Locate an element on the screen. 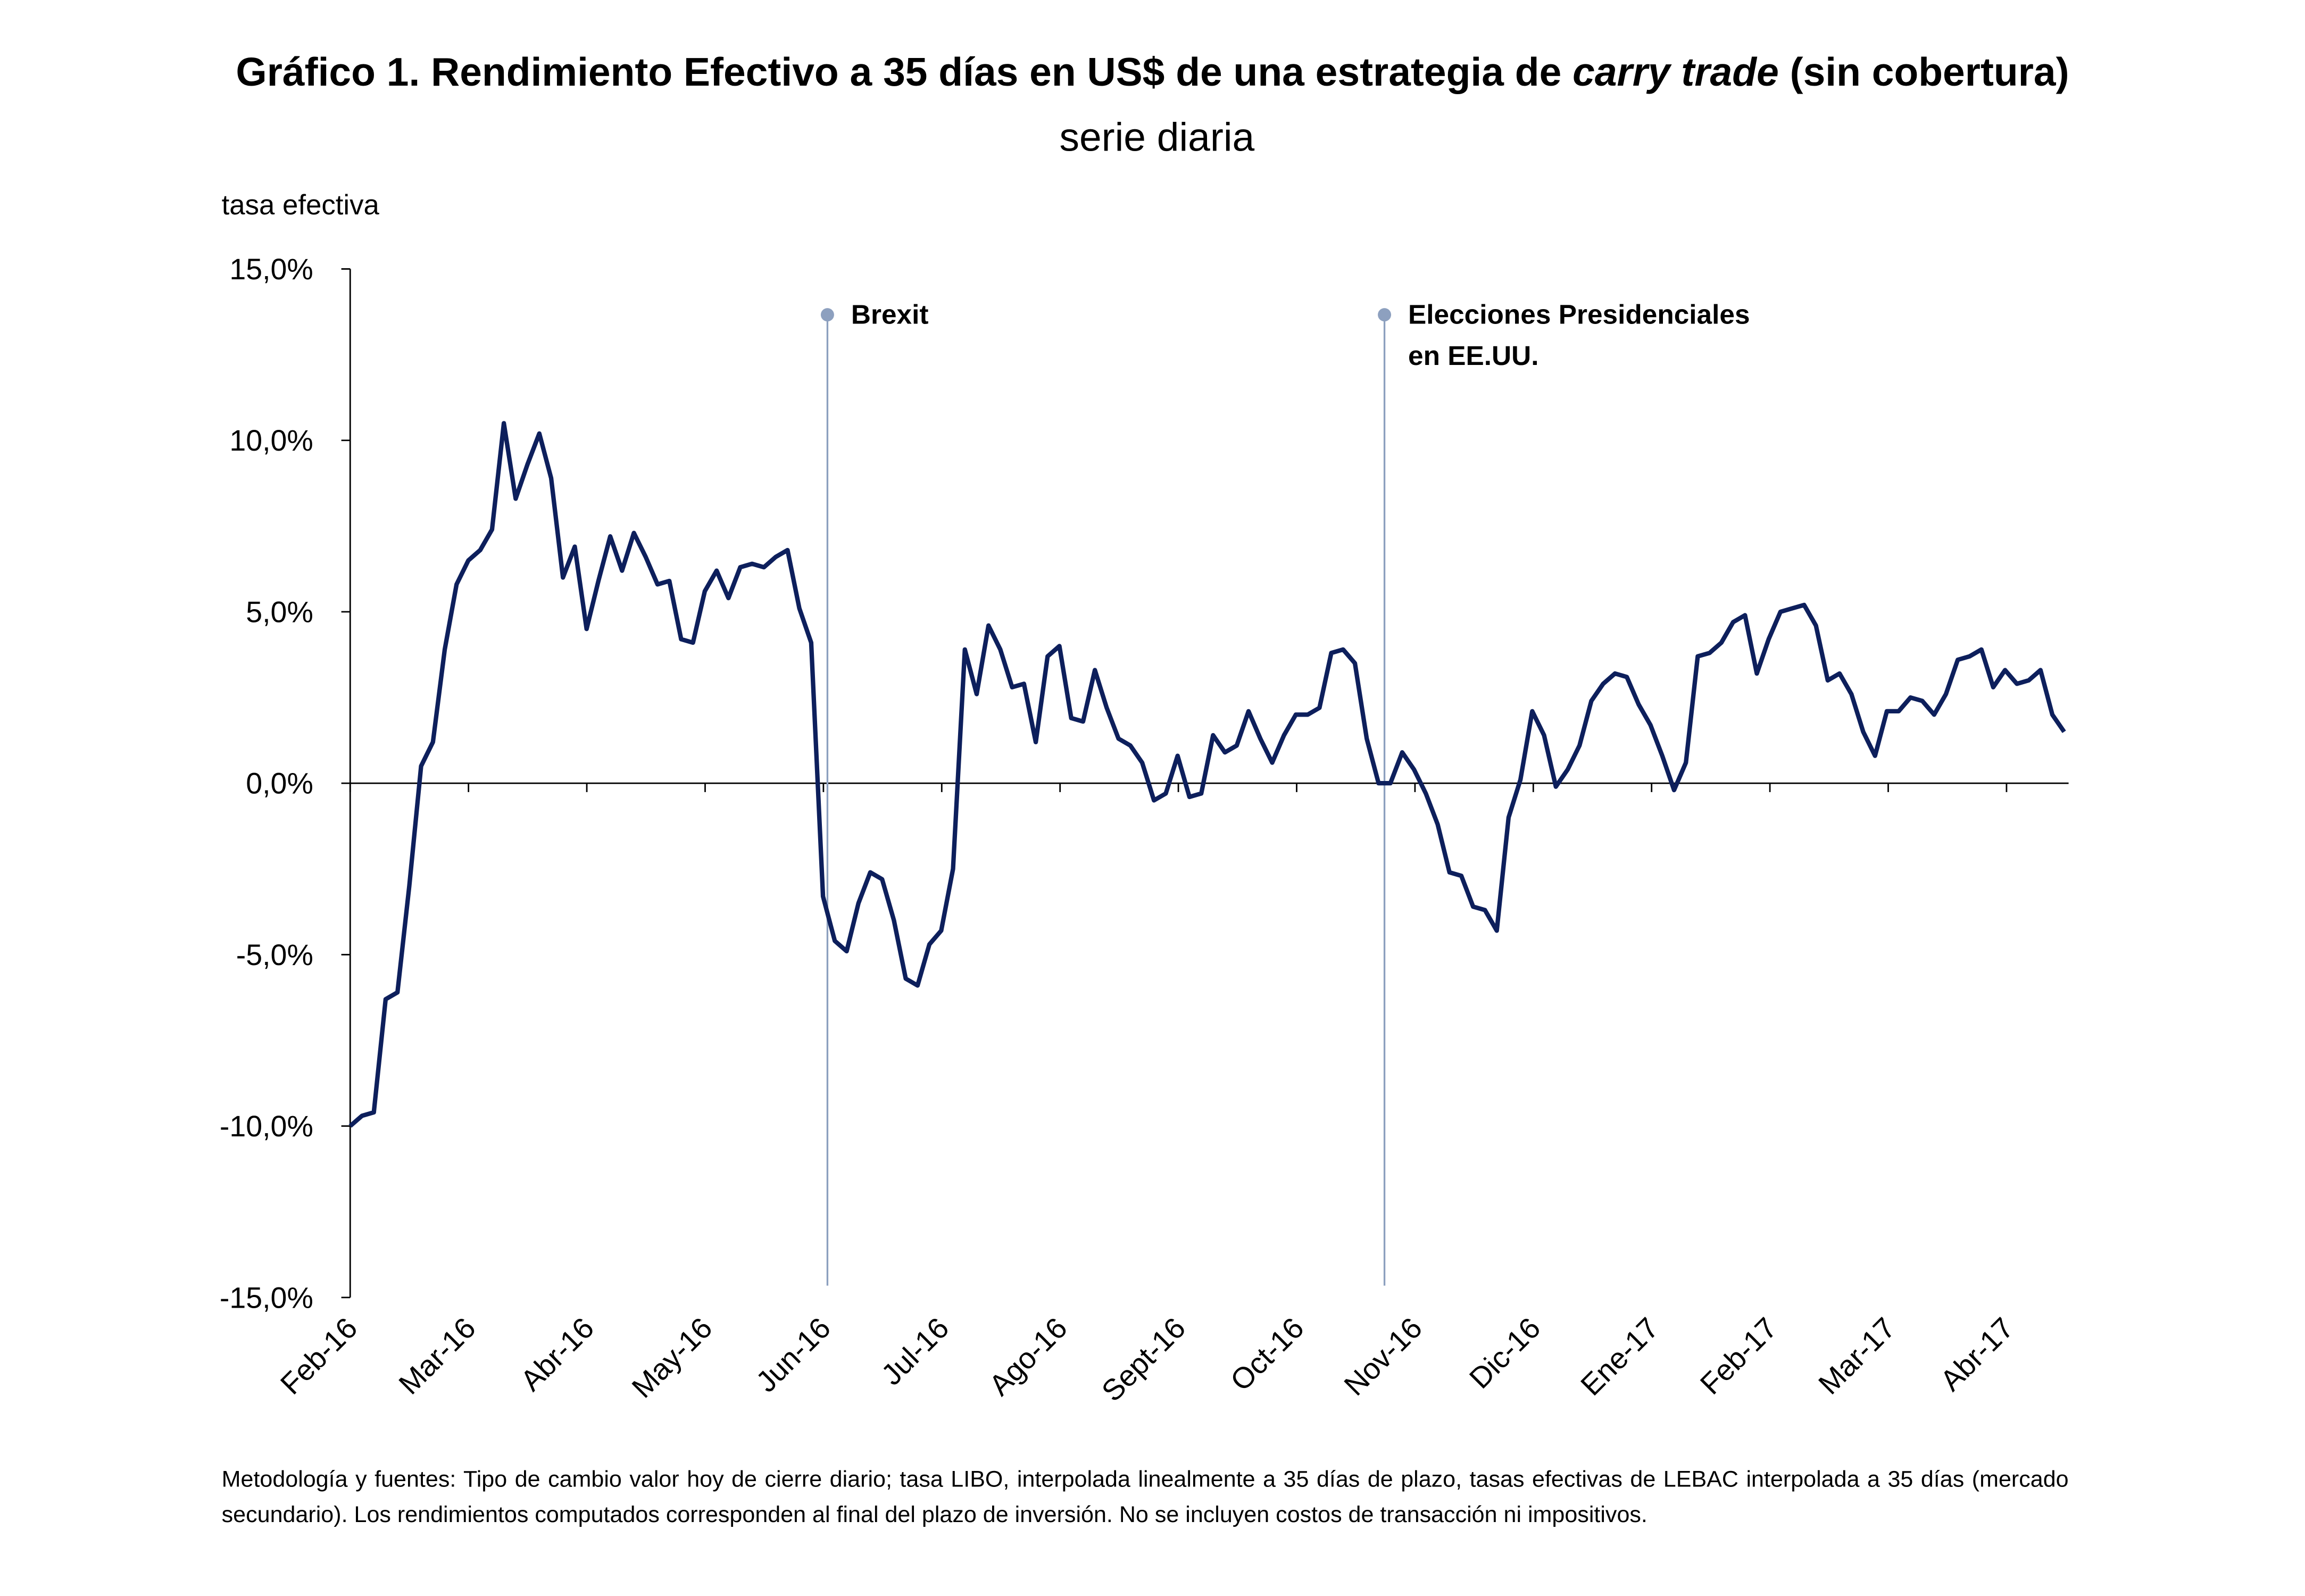 The width and height of the screenshot is (2305, 1596). x-tick-label: Abr-17 is located at coordinates (1977, 1355).